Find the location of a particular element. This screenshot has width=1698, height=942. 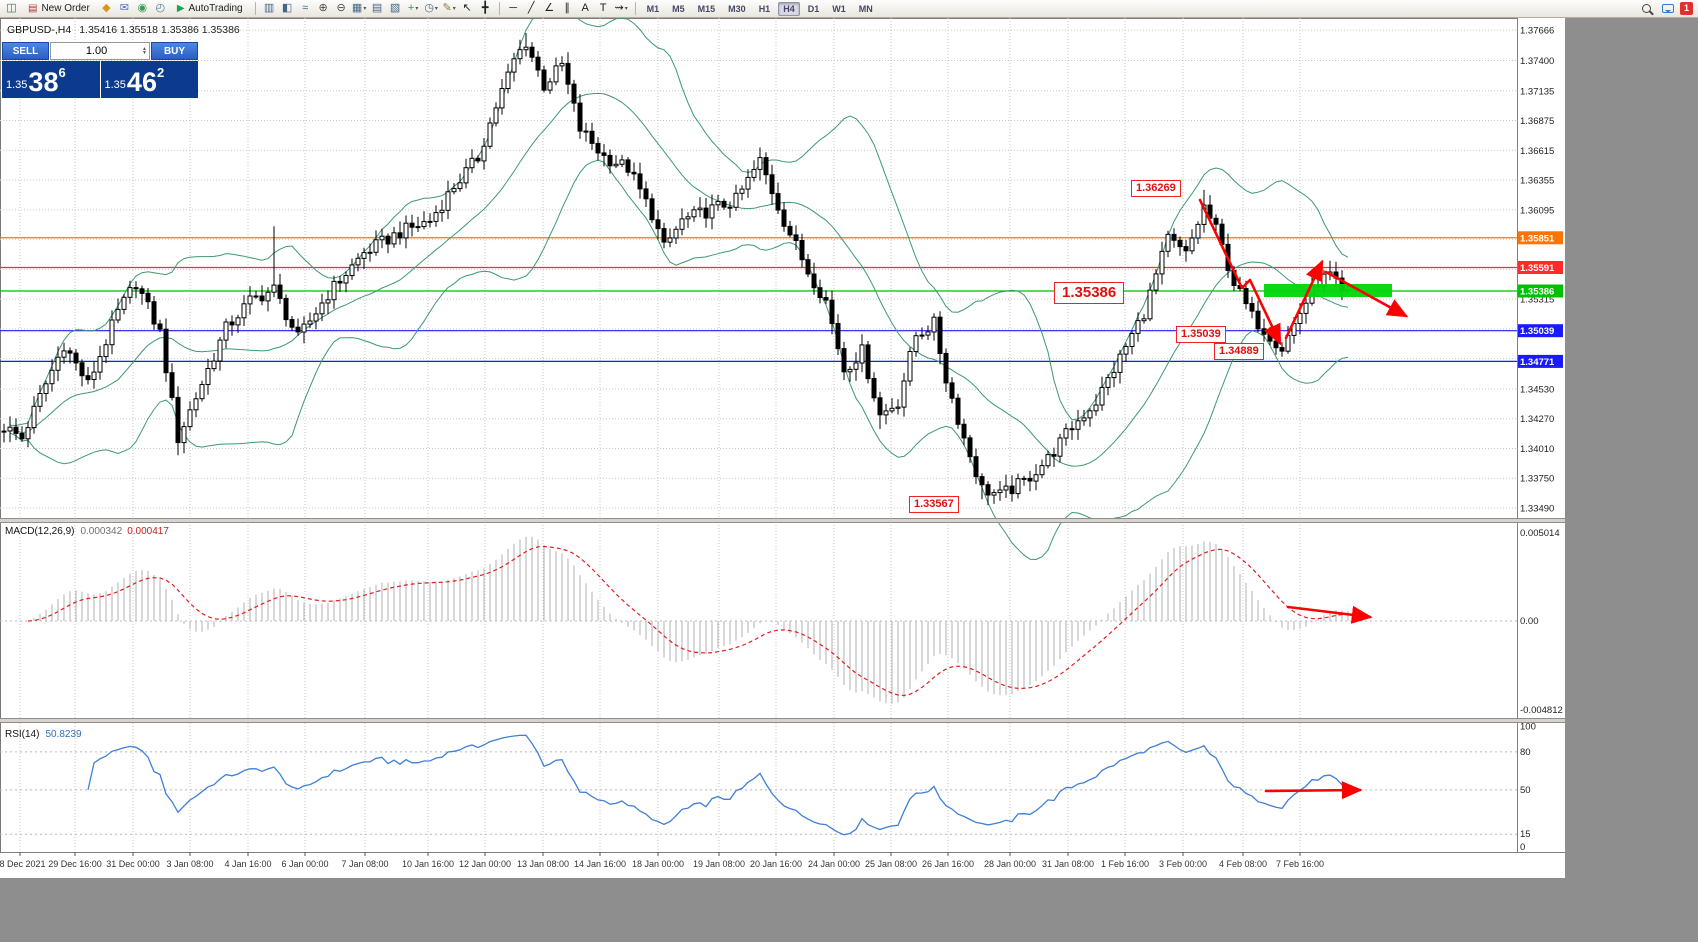

line-chart-icon: ≈ is located at coordinates (305, 8).